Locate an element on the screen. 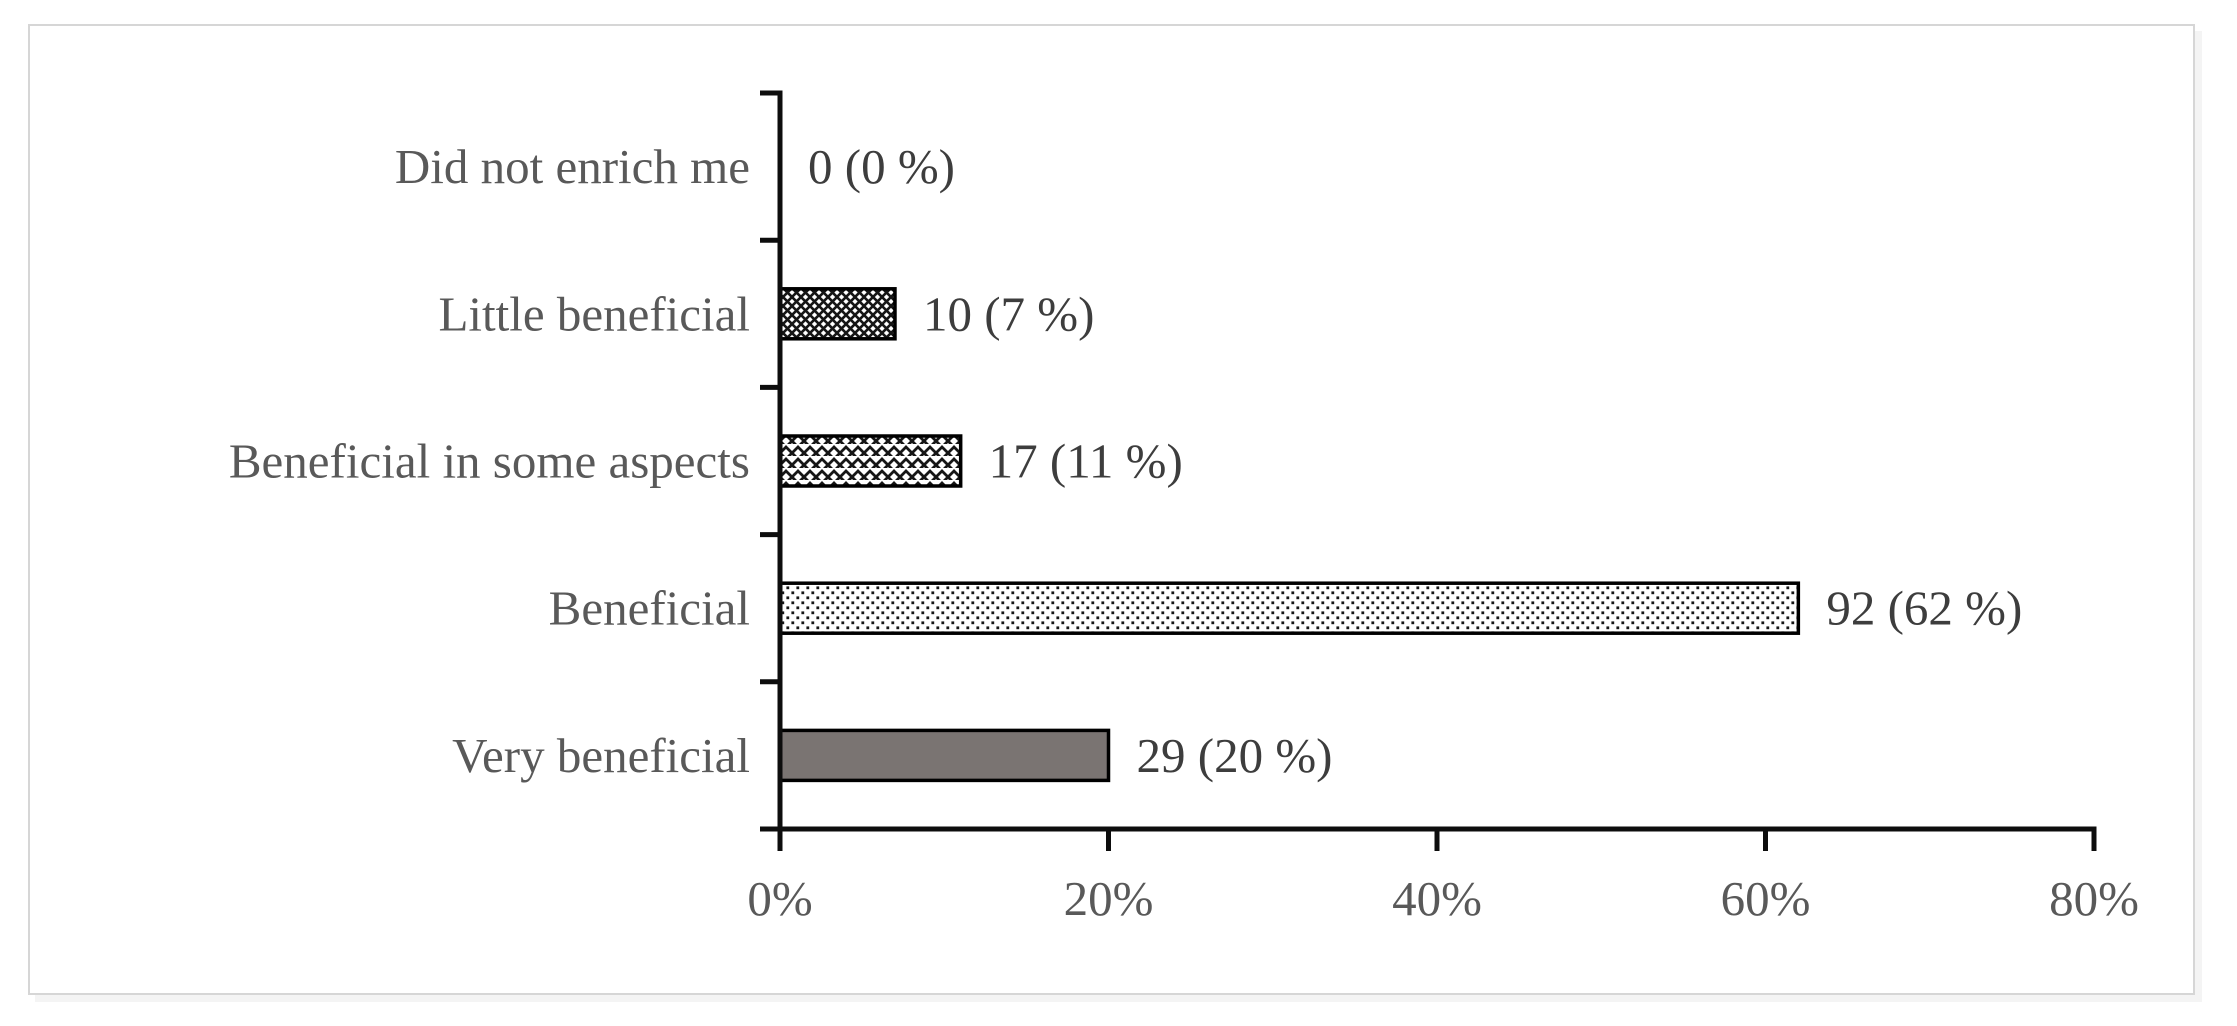  category-label: Did not enrich me is located at coordinates (572, 166).